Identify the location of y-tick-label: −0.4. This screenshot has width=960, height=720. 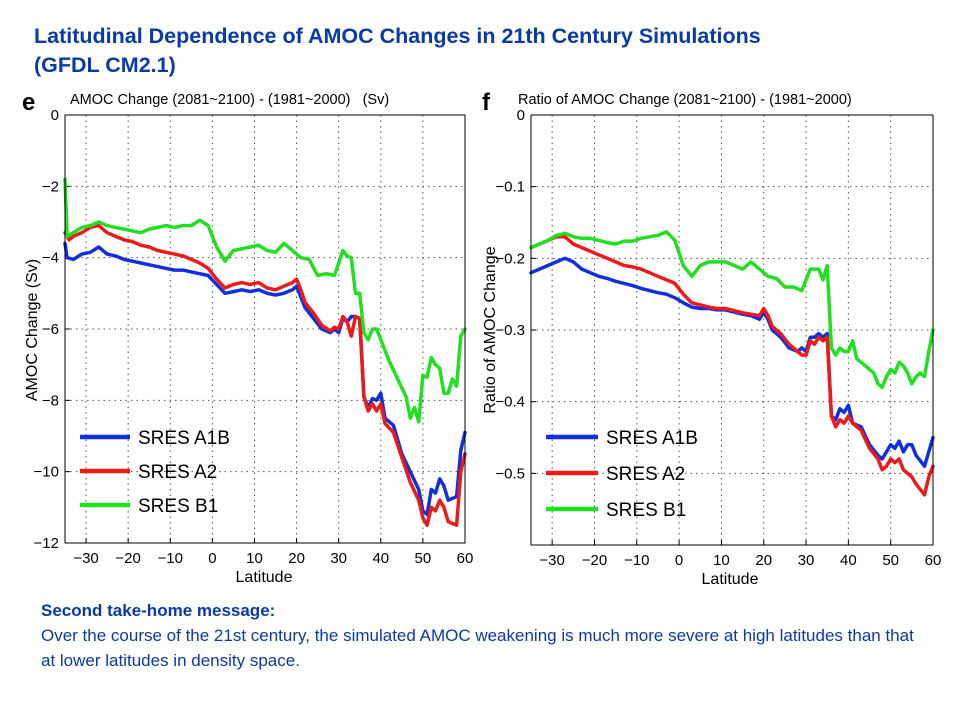
(510, 402).